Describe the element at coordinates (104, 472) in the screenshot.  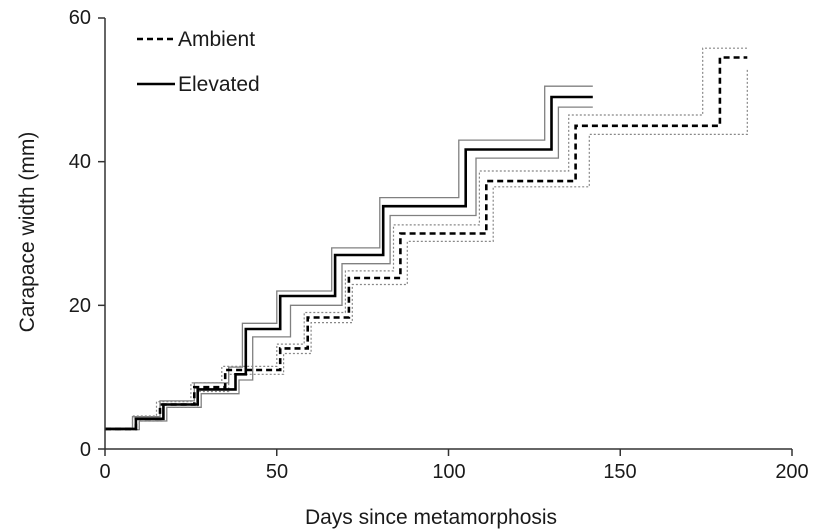
I see `x-tick-label-0: 0` at that location.